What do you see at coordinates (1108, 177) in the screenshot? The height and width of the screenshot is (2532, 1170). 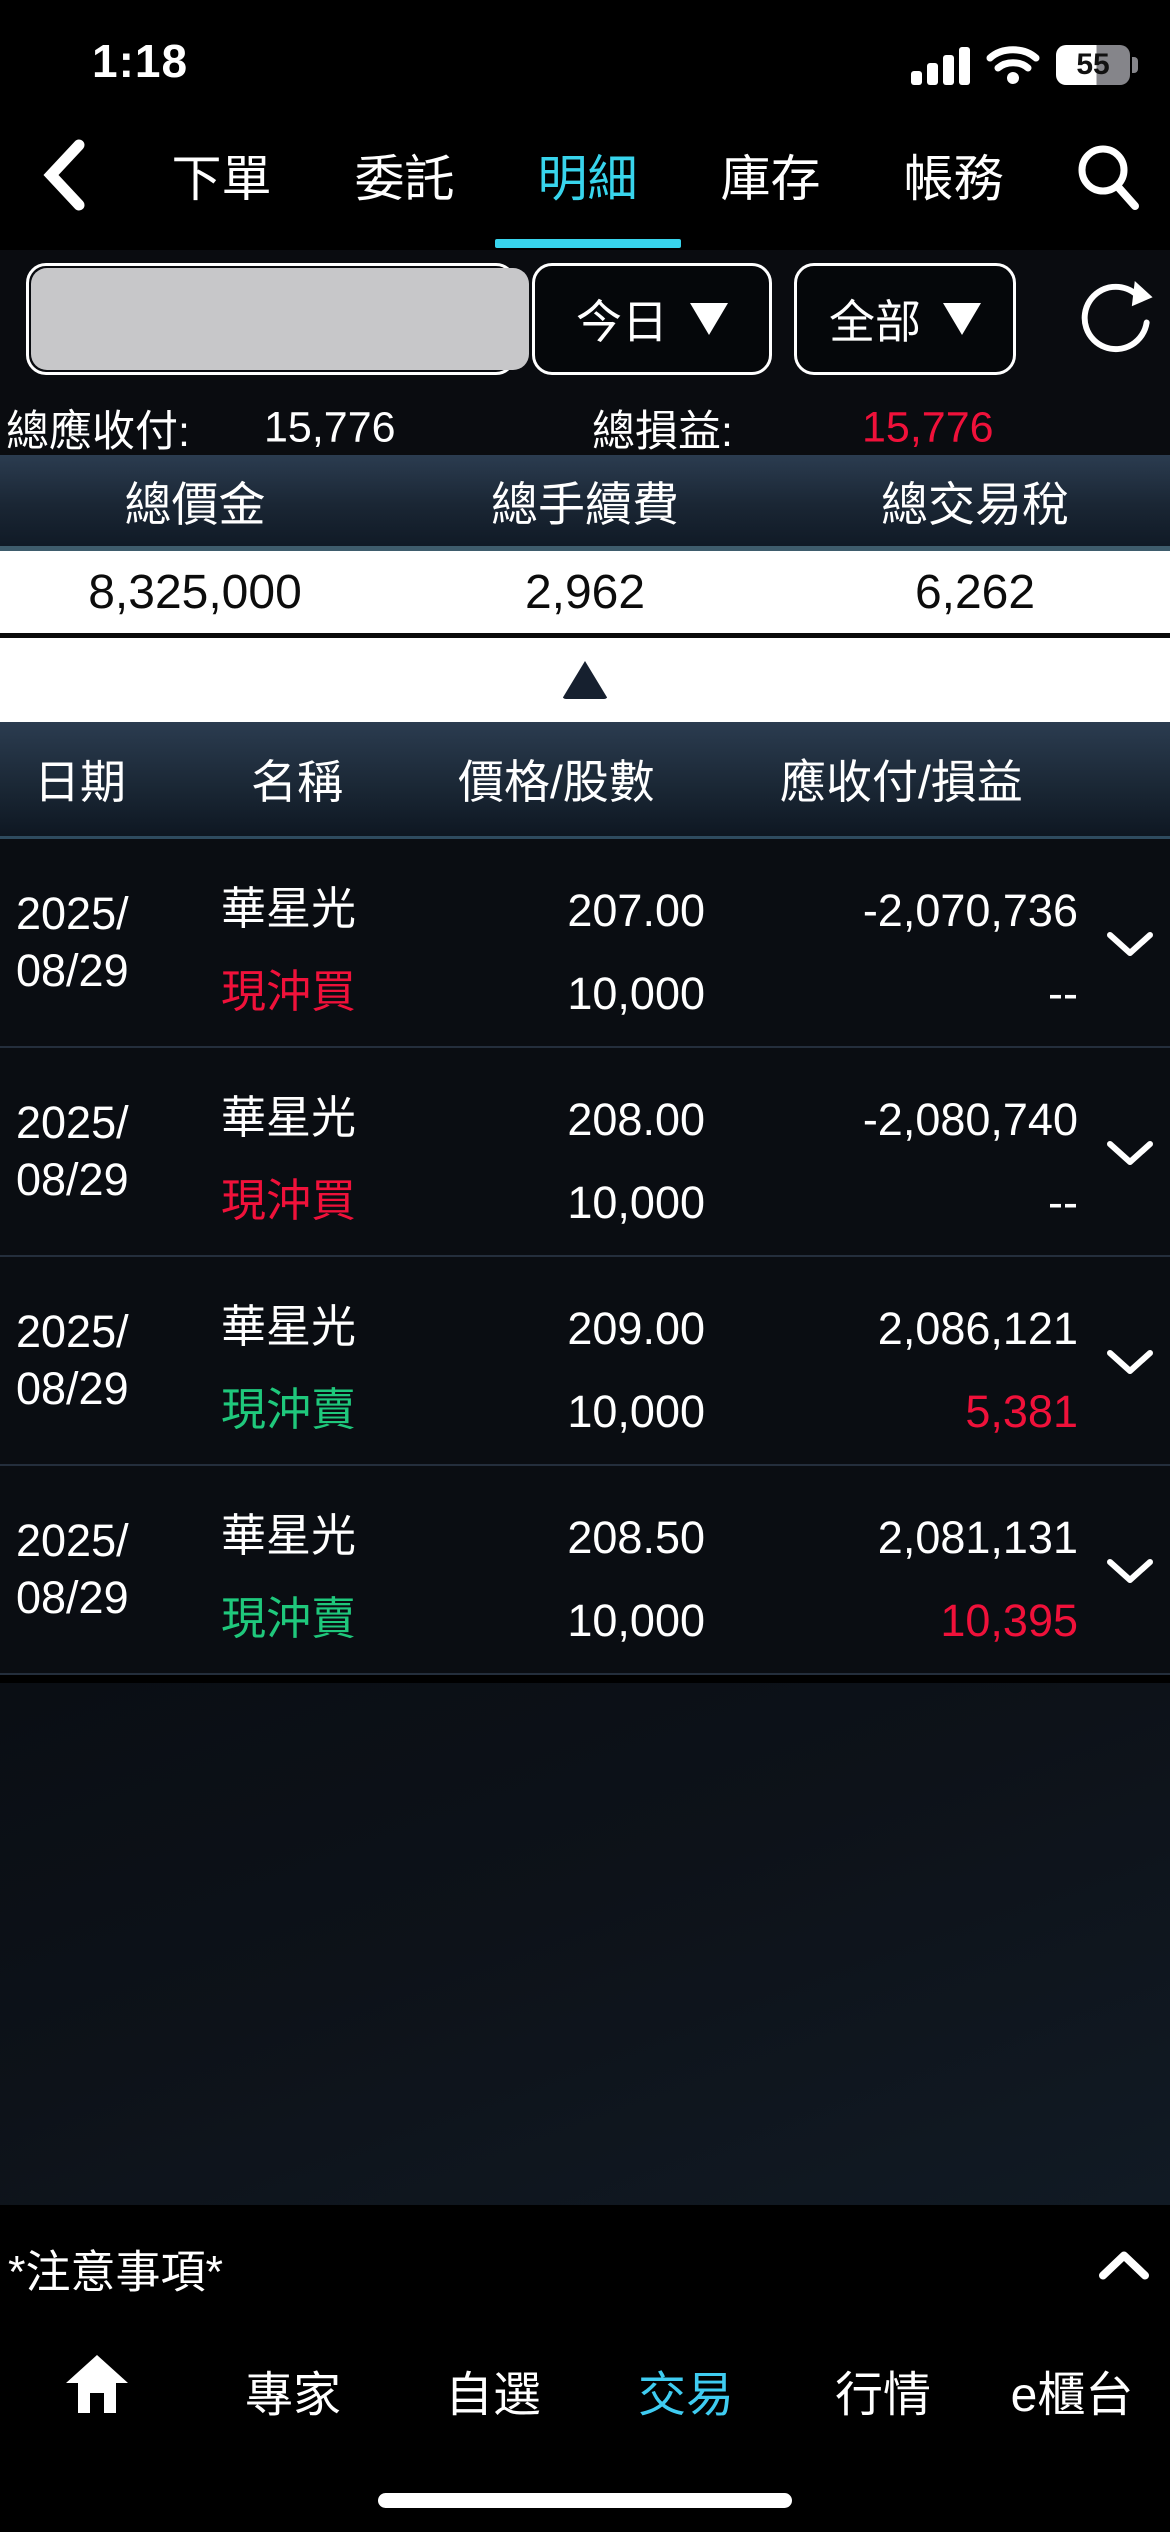 I see `search-icon` at bounding box center [1108, 177].